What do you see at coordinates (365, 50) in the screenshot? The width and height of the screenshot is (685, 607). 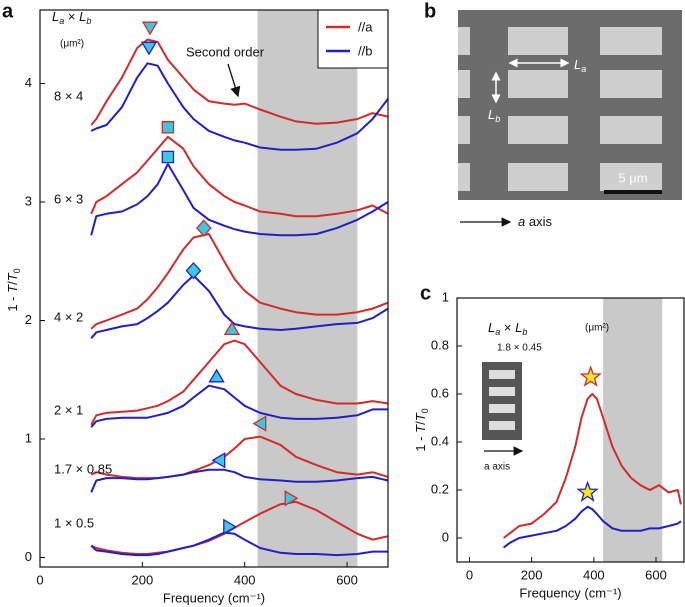 I see `legend-label: //b` at bounding box center [365, 50].